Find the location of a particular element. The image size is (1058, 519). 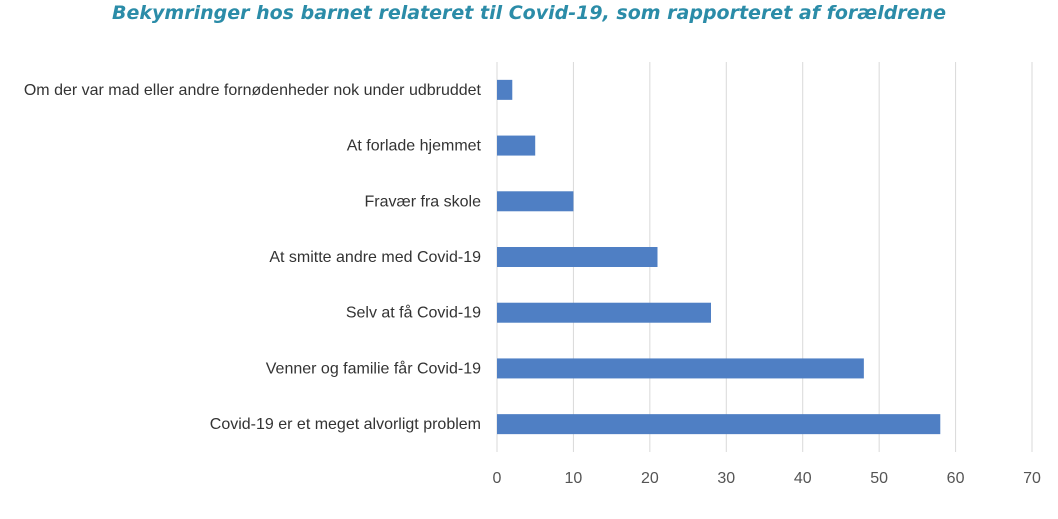

x-tick-label: 10 is located at coordinates (574, 478).